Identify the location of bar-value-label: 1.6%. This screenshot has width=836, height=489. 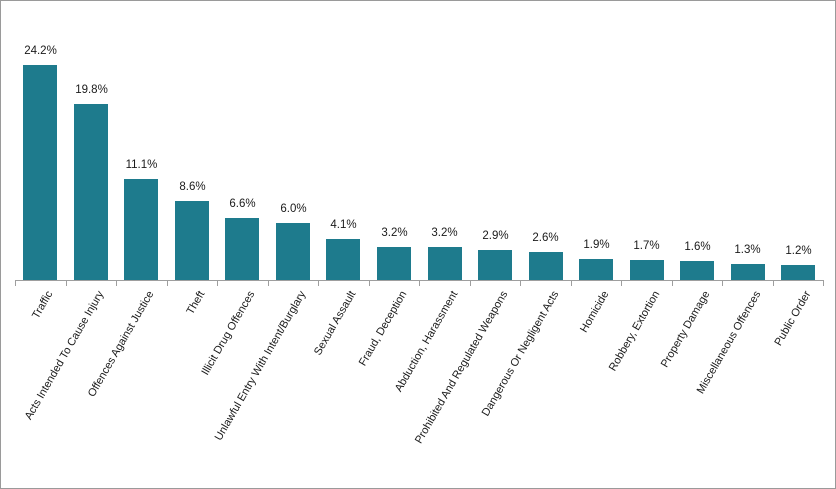
(697, 247).